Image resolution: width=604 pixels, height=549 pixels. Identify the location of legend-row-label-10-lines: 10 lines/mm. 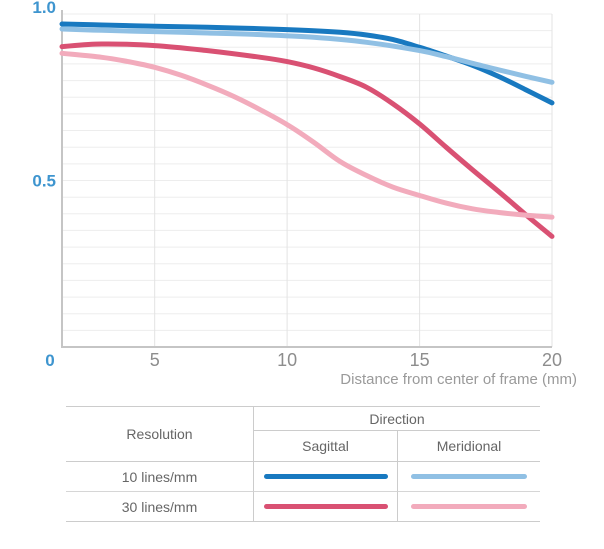
(159, 477).